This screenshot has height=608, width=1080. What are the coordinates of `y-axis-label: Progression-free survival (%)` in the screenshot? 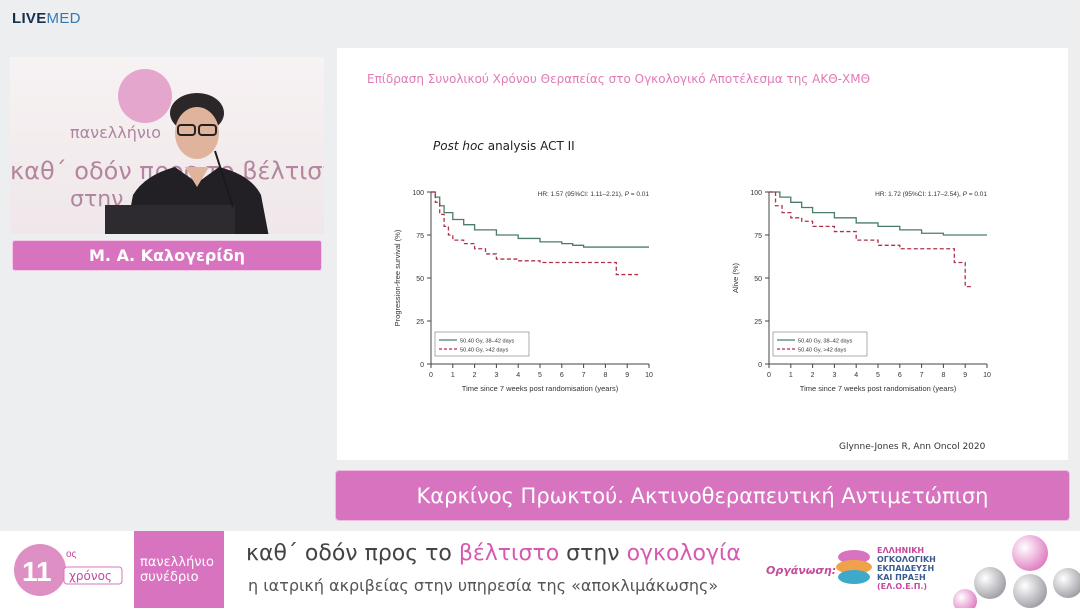 It's located at (397, 277).